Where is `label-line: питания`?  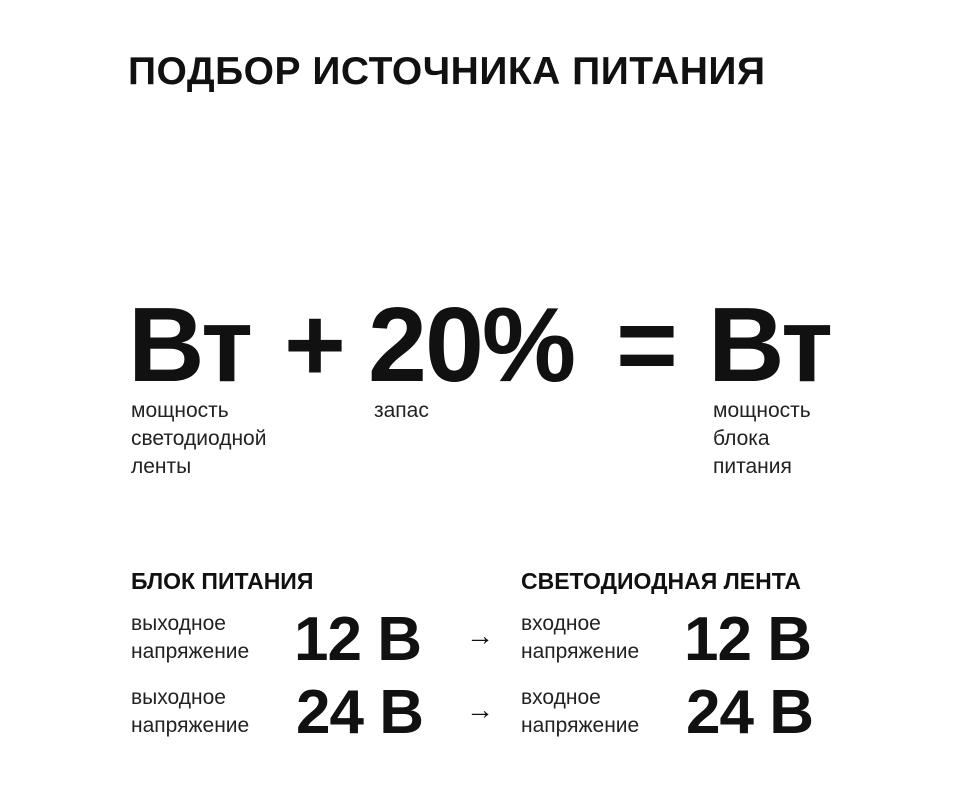
label-line: питания is located at coordinates (752, 466).